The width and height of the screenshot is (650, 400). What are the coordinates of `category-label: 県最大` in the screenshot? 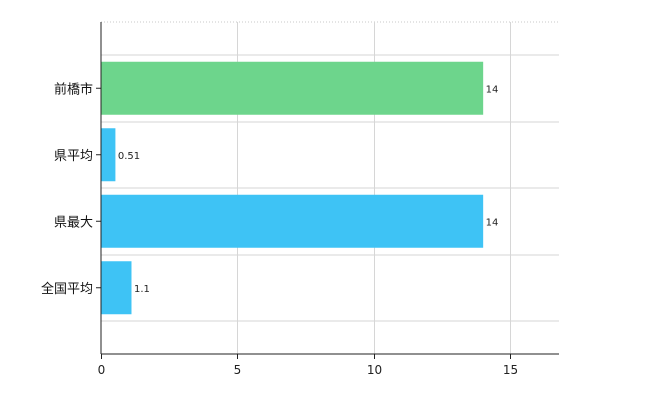 It's located at (73, 222).